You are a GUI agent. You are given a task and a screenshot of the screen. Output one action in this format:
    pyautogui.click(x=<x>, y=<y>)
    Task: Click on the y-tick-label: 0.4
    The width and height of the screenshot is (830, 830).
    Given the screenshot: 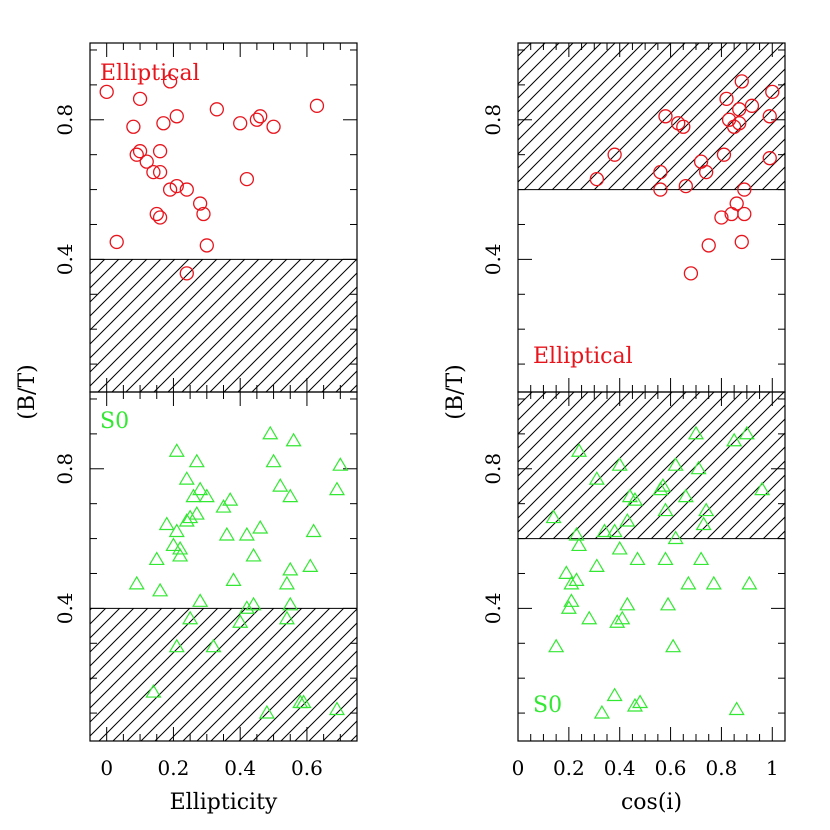 What is the action you would take?
    pyautogui.click(x=65, y=608)
    